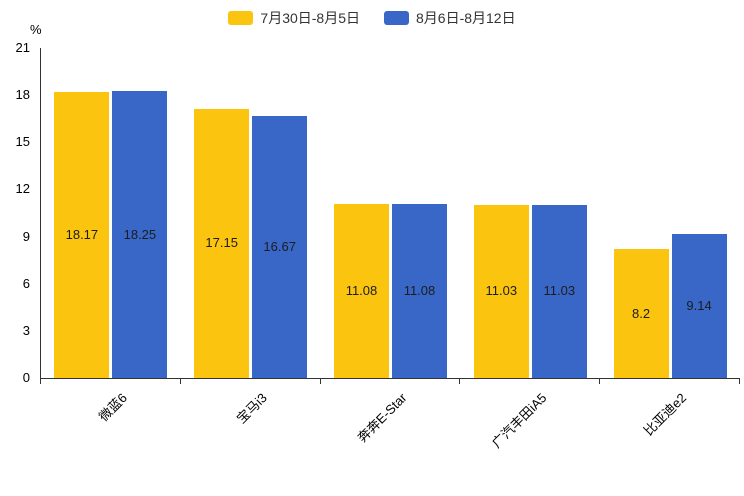  I want to click on bar-group: 11.08 11.08, so click(391, 213).